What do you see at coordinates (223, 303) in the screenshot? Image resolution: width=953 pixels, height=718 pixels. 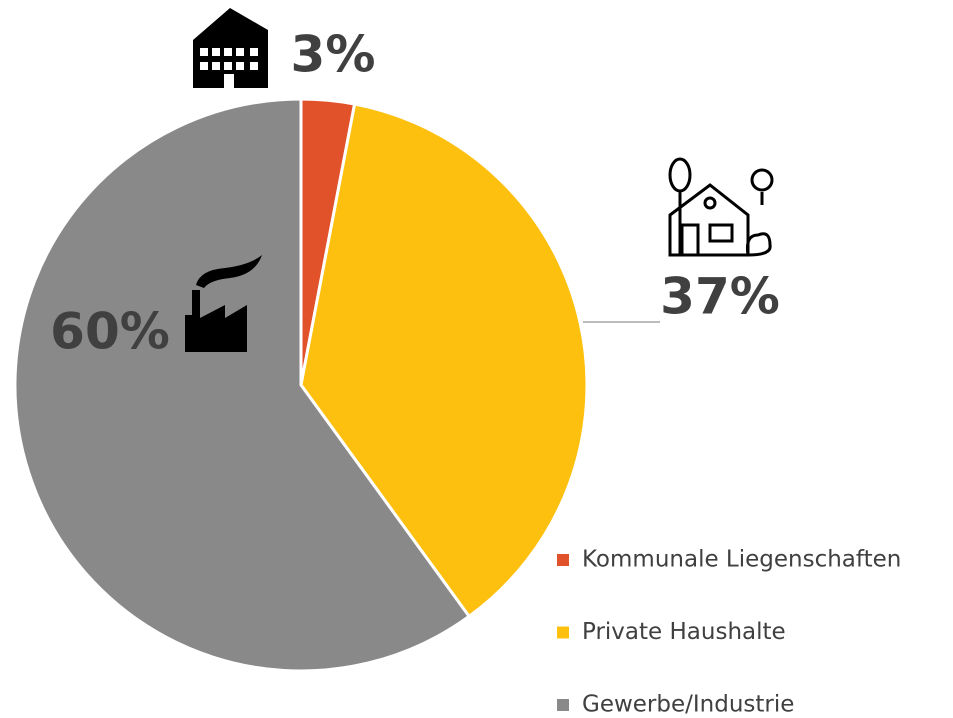 I see `icon-factory` at bounding box center [223, 303].